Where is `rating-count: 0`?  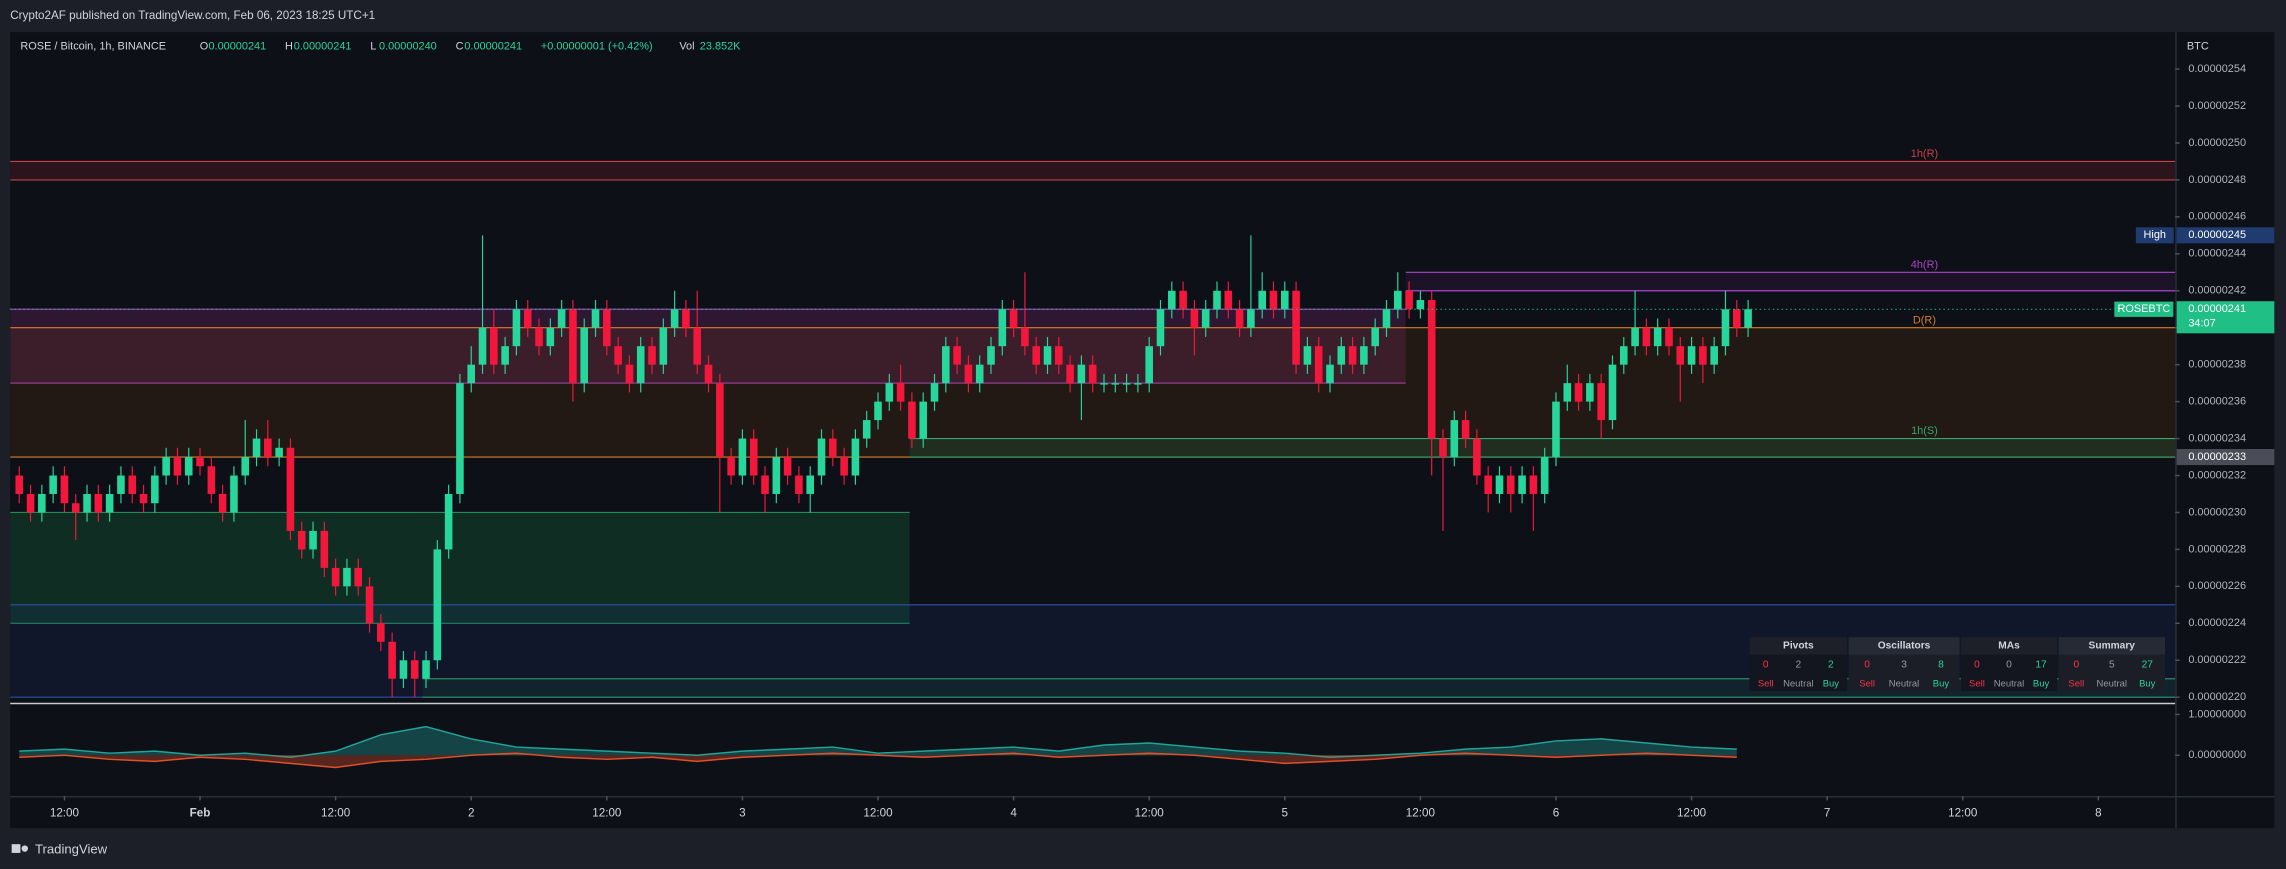
rating-count: 0 is located at coordinates (2009, 665).